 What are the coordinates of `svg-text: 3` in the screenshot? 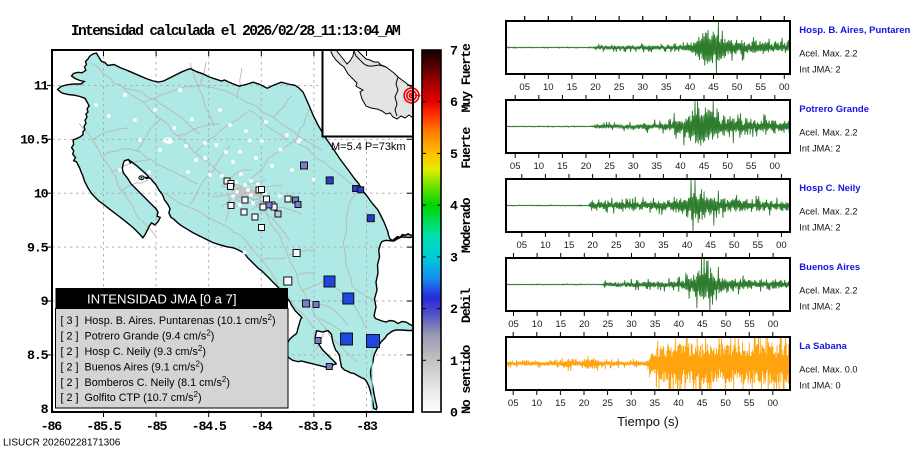 It's located at (454, 257).